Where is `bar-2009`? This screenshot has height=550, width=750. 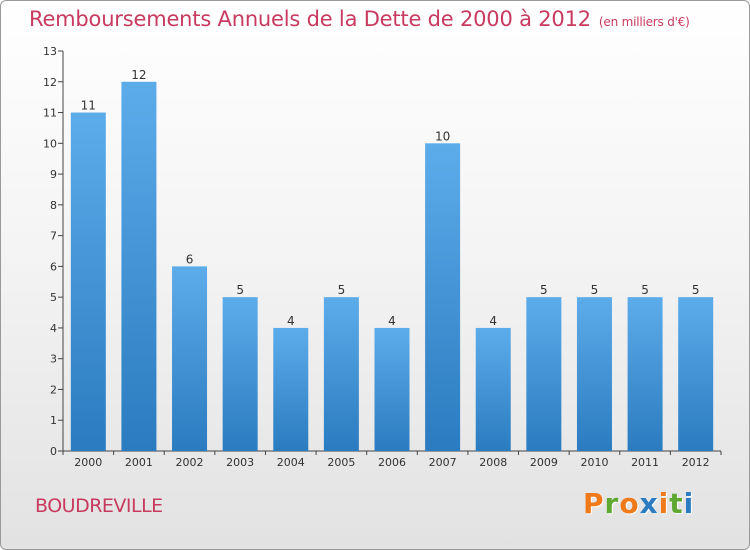 bar-2009 is located at coordinates (544, 374).